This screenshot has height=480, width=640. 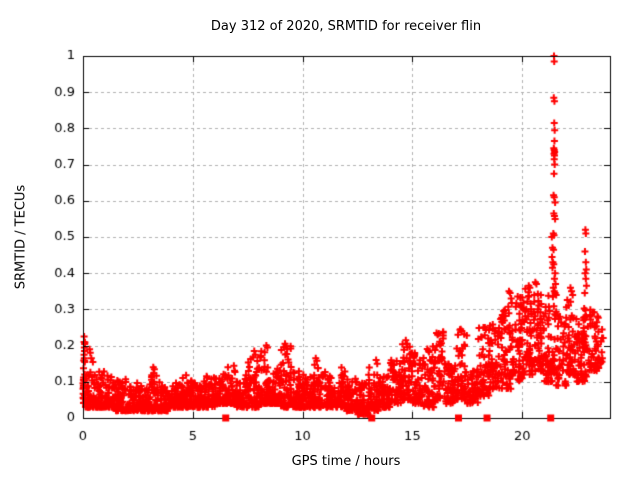 What do you see at coordinates (21, 237) in the screenshot?
I see `y-axis-title: SRMTID / TECUs` at bounding box center [21, 237].